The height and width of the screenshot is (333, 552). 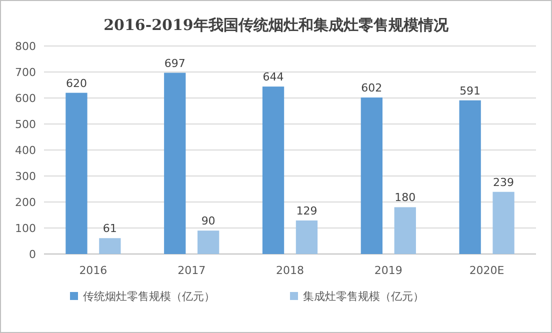 What do you see at coordinates (109, 229) in the screenshot?
I see `data-label: 61` at bounding box center [109, 229].